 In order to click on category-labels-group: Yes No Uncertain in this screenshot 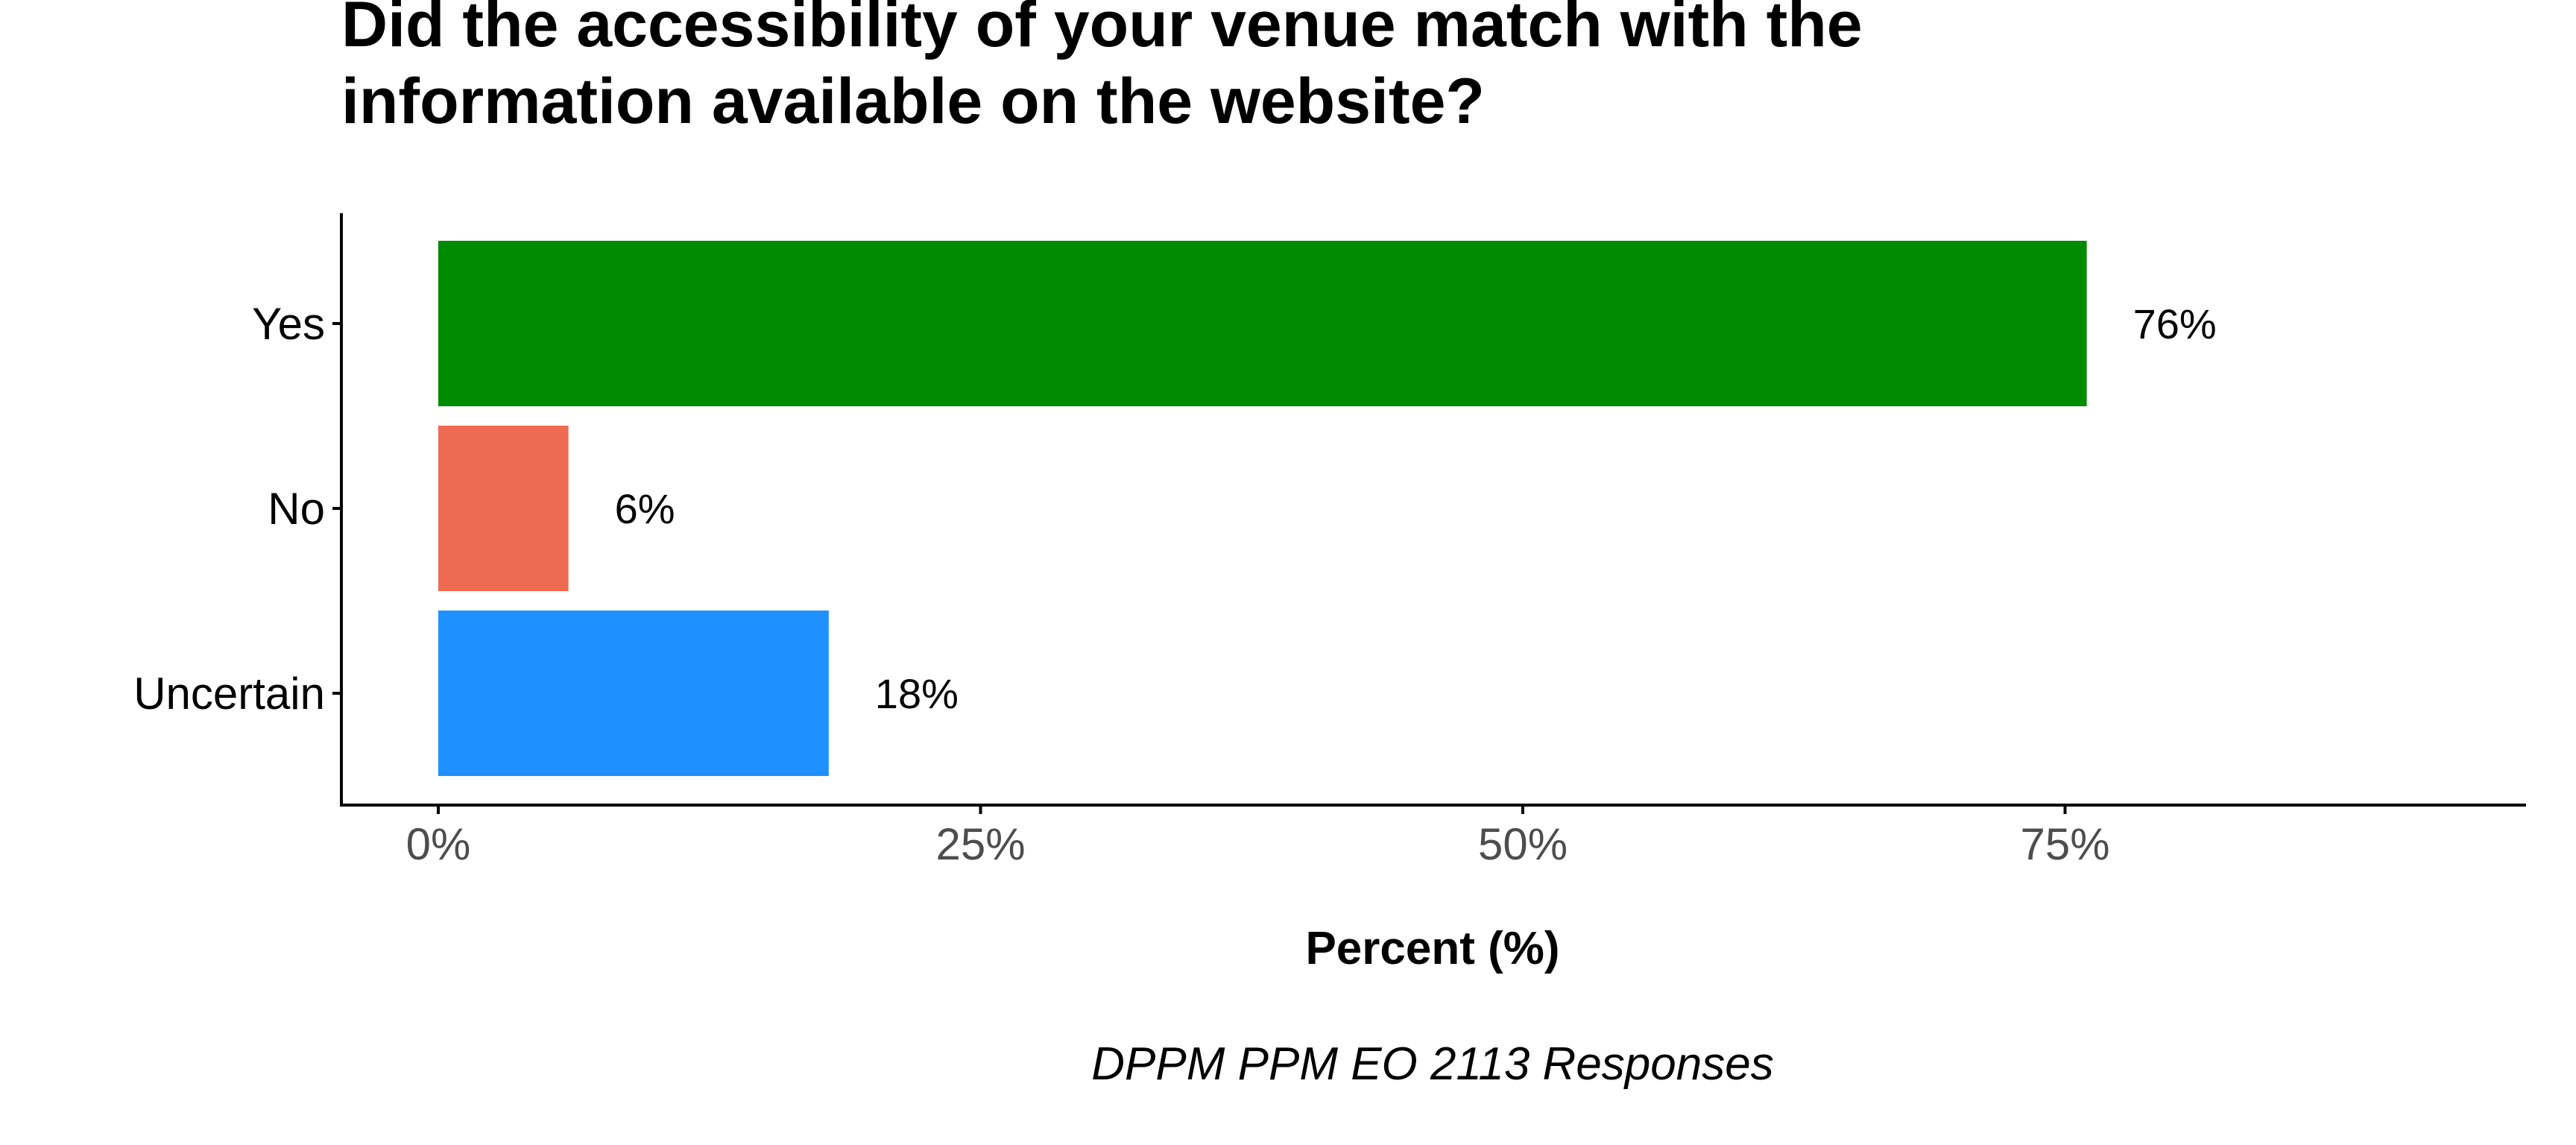, I will do `click(237, 509)`.